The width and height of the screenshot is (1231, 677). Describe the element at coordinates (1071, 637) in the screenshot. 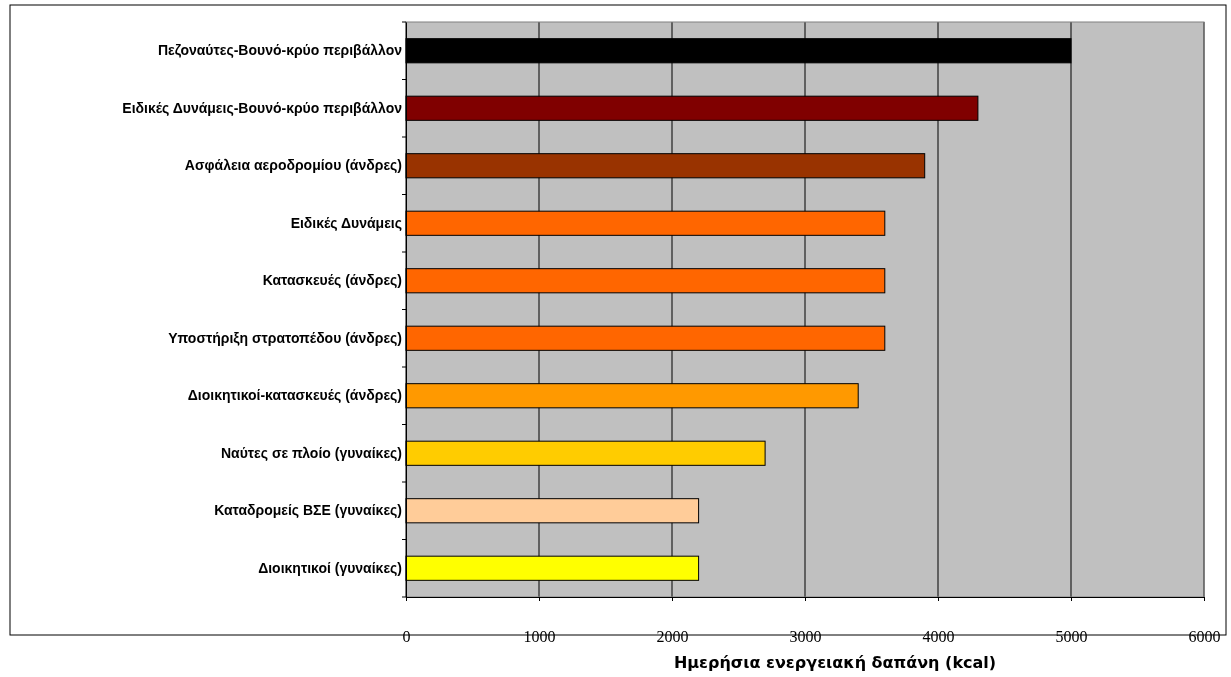

I see `x-tick-label: 5000` at that location.